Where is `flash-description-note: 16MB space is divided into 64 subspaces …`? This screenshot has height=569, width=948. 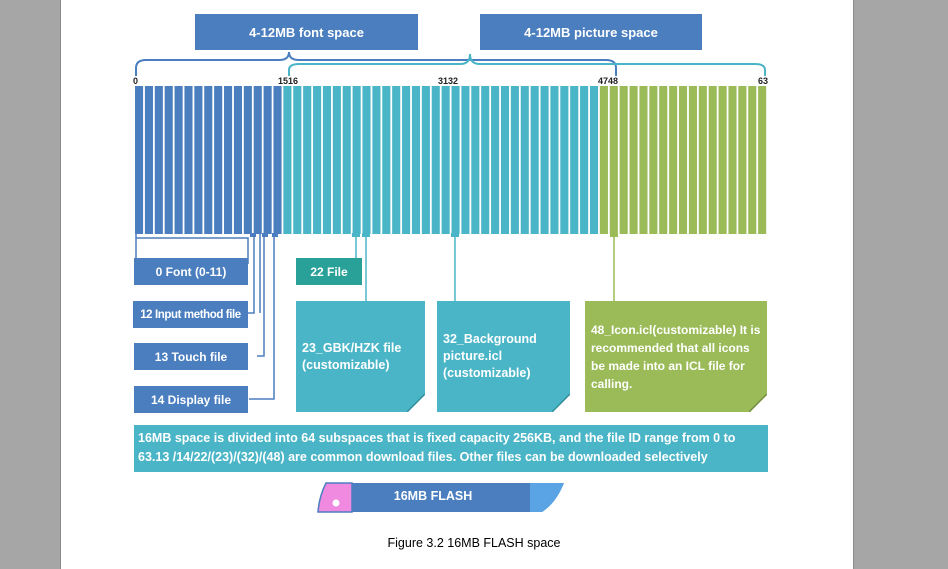
flash-description-note: 16MB space is divided into 64 subspaces … is located at coordinates (451, 448).